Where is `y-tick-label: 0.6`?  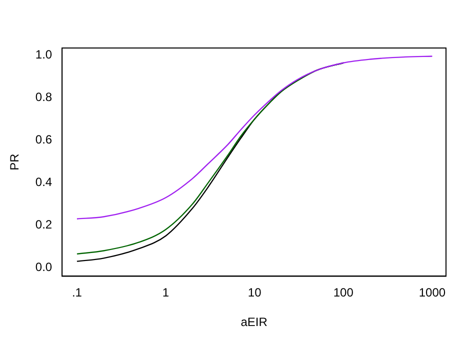 y-tick-label: 0.6 is located at coordinates (43, 139).